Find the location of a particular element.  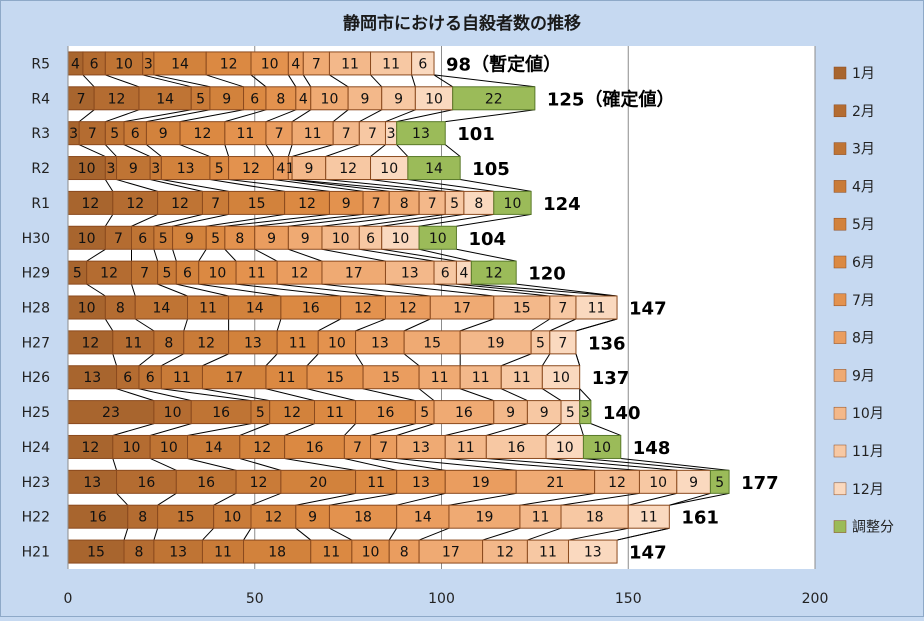

data-label: 4 is located at coordinates (463, 274).